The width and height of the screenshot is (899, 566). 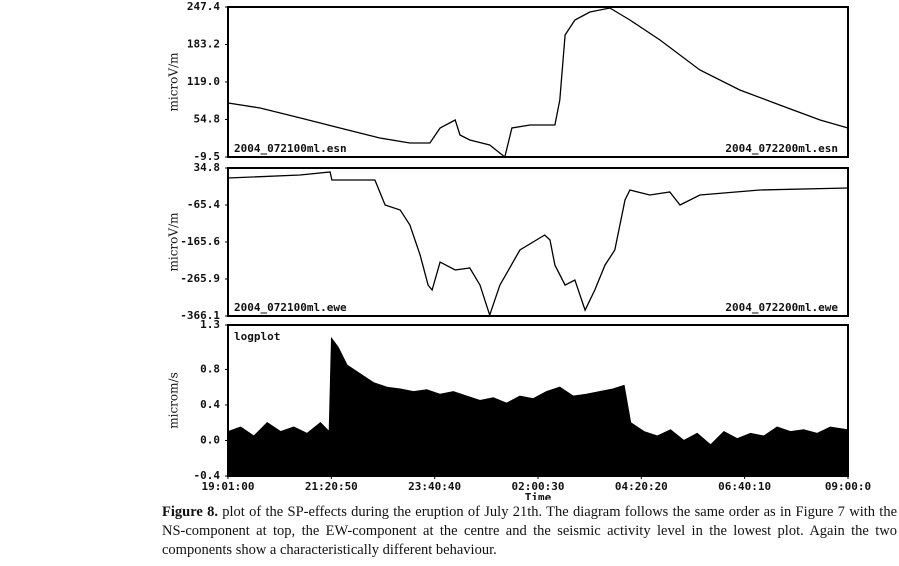 What do you see at coordinates (781, 307) in the screenshot?
I see `panel-annotation: 2004_072200ml.ewe` at bounding box center [781, 307].